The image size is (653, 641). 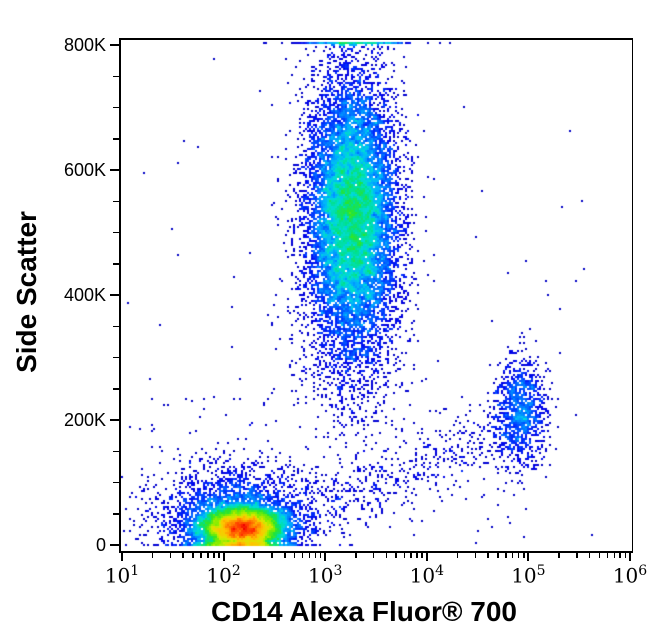 What do you see at coordinates (84, 295) in the screenshot?
I see `y-tick-label: 400K` at bounding box center [84, 295].